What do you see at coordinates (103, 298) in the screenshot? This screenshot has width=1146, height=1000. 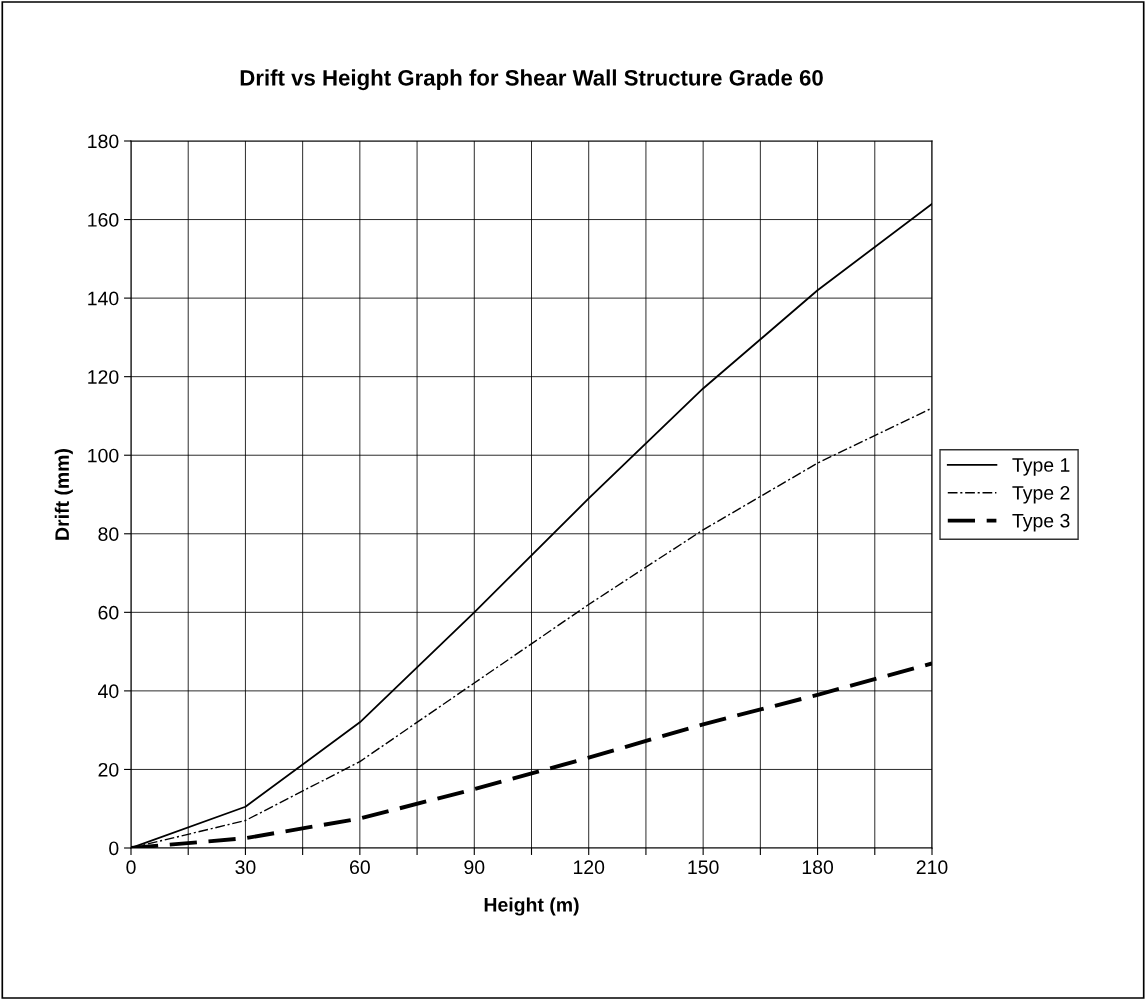 I see `y-tick-label: 140` at bounding box center [103, 298].